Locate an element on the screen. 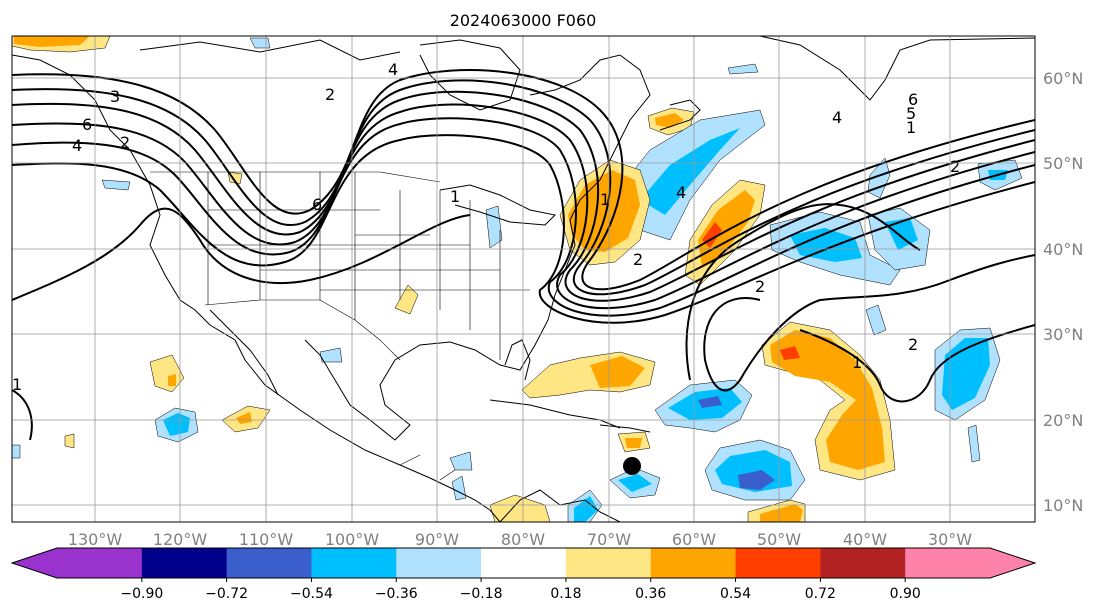 Image resolution: width=1105 pixels, height=615 pixels. contour-label: 5 is located at coordinates (911, 113).